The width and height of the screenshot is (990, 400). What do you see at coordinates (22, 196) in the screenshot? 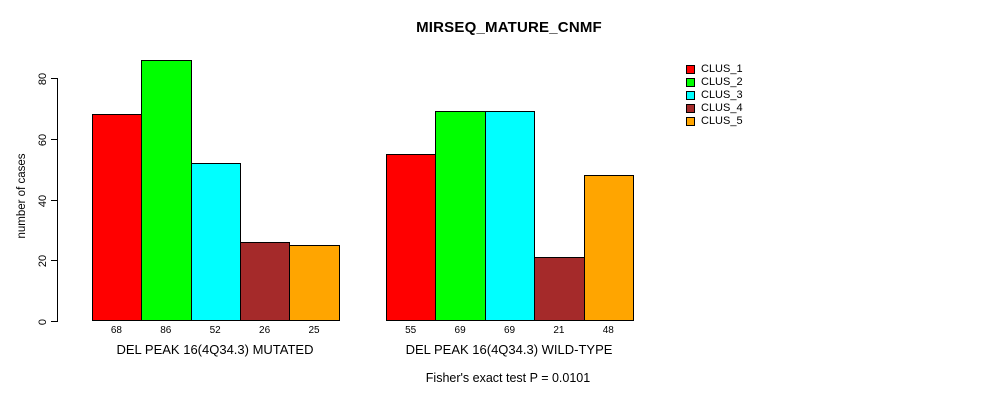
I see `y-axis-title: number of cases` at bounding box center [22, 196].